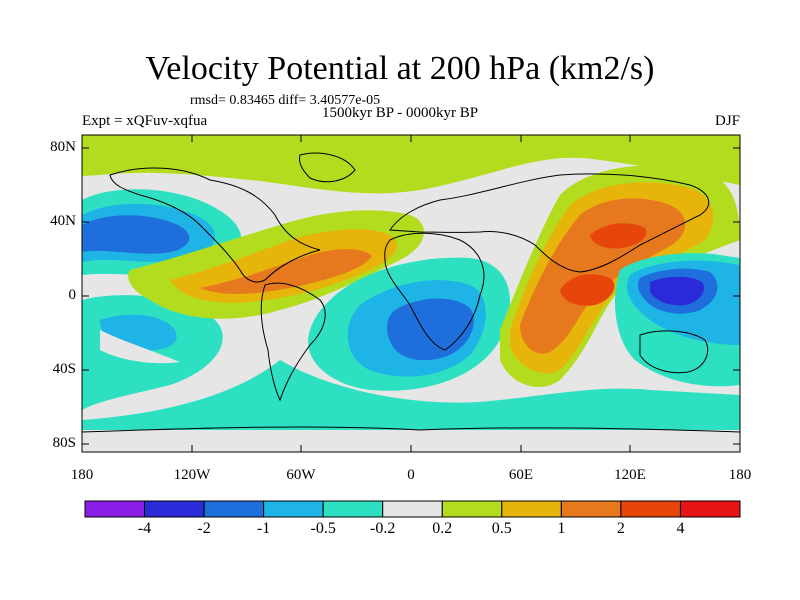 The image size is (800, 600). I want to click on lat-label-80n: 80N, so click(63, 147).